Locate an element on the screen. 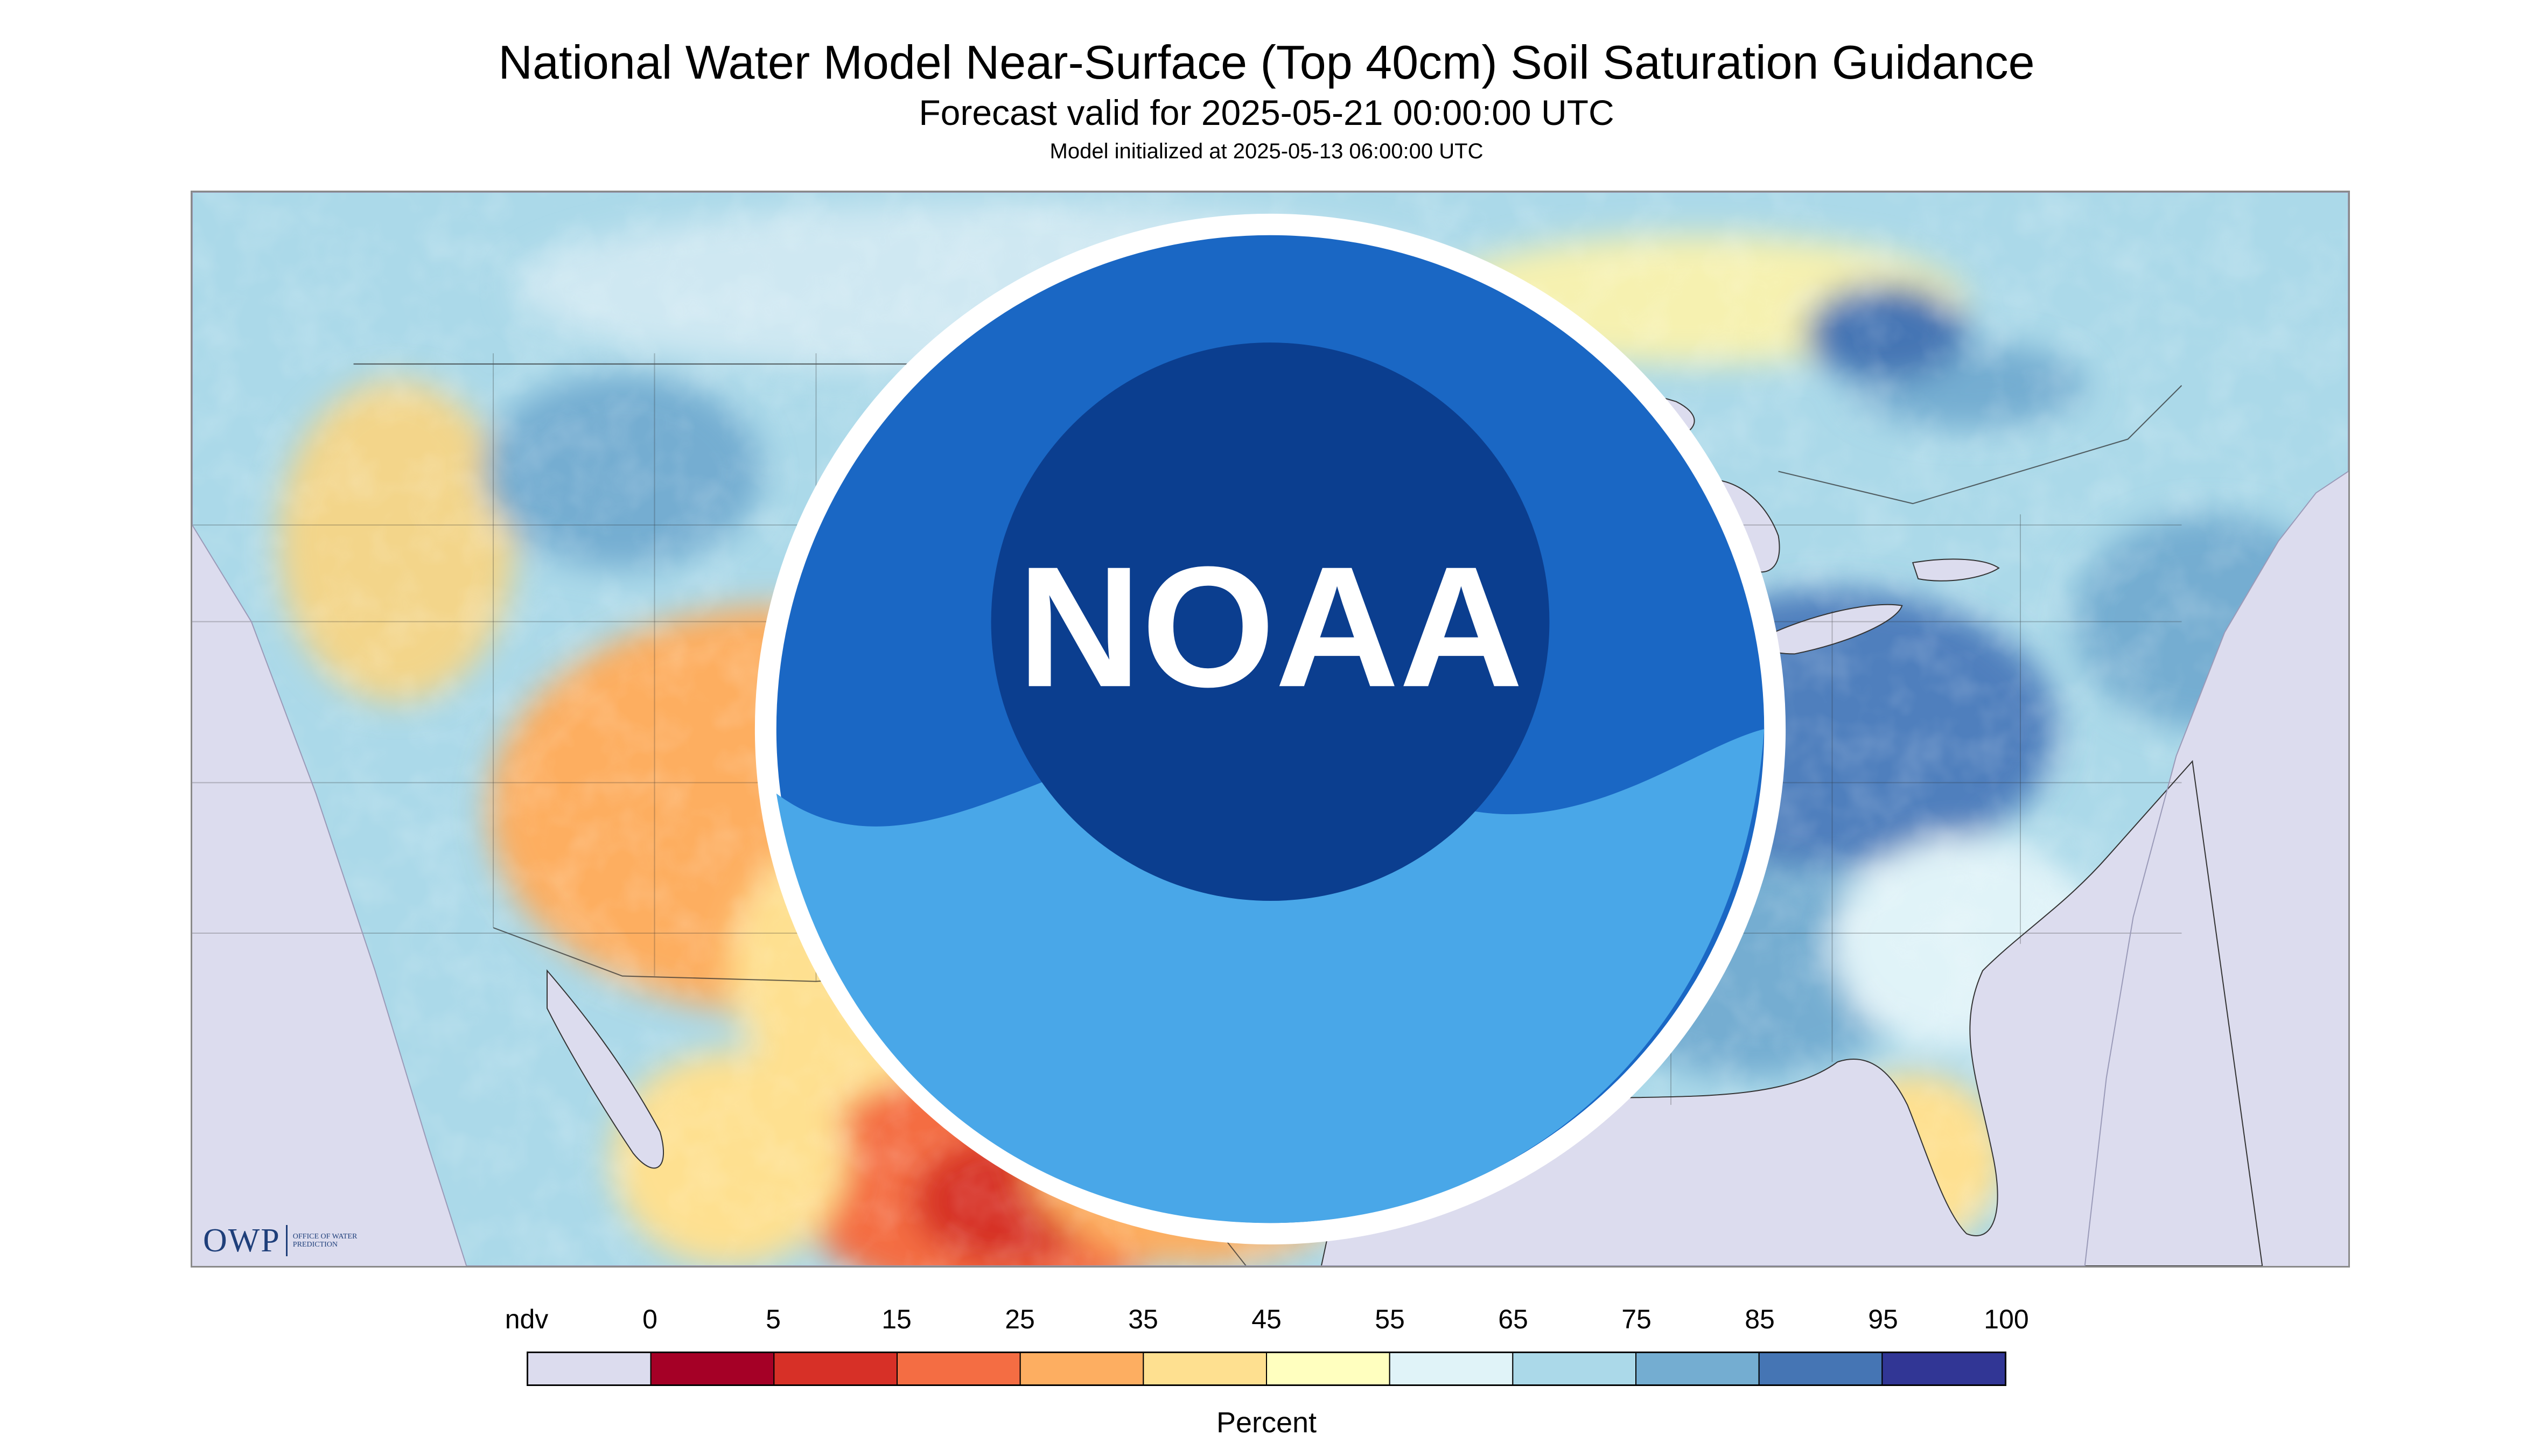 Image resolution: width=2533 pixels, height=1456 pixels. owp-logo-divider is located at coordinates (286, 1240).